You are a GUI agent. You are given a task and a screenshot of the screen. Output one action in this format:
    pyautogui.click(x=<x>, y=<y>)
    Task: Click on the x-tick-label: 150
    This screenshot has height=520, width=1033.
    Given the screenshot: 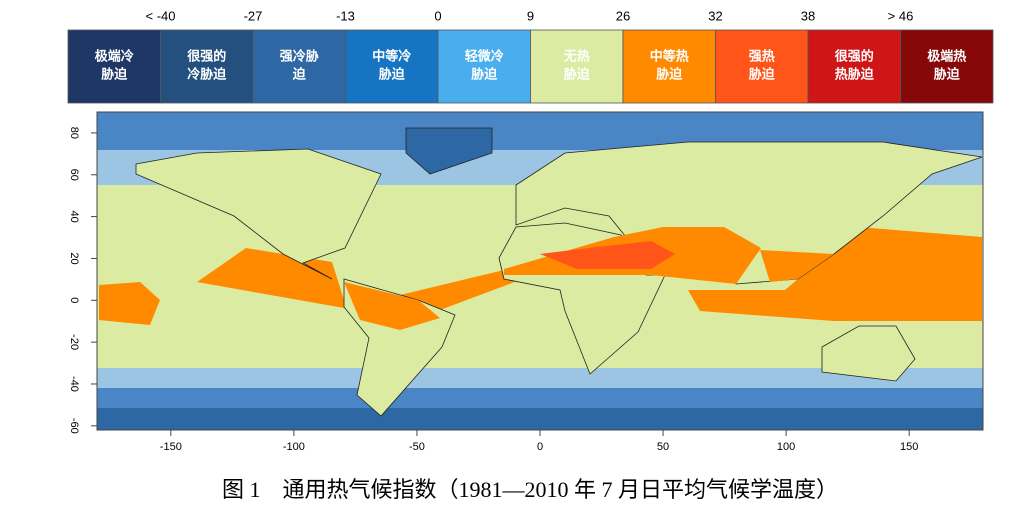 What is the action you would take?
    pyautogui.click(x=909, y=447)
    